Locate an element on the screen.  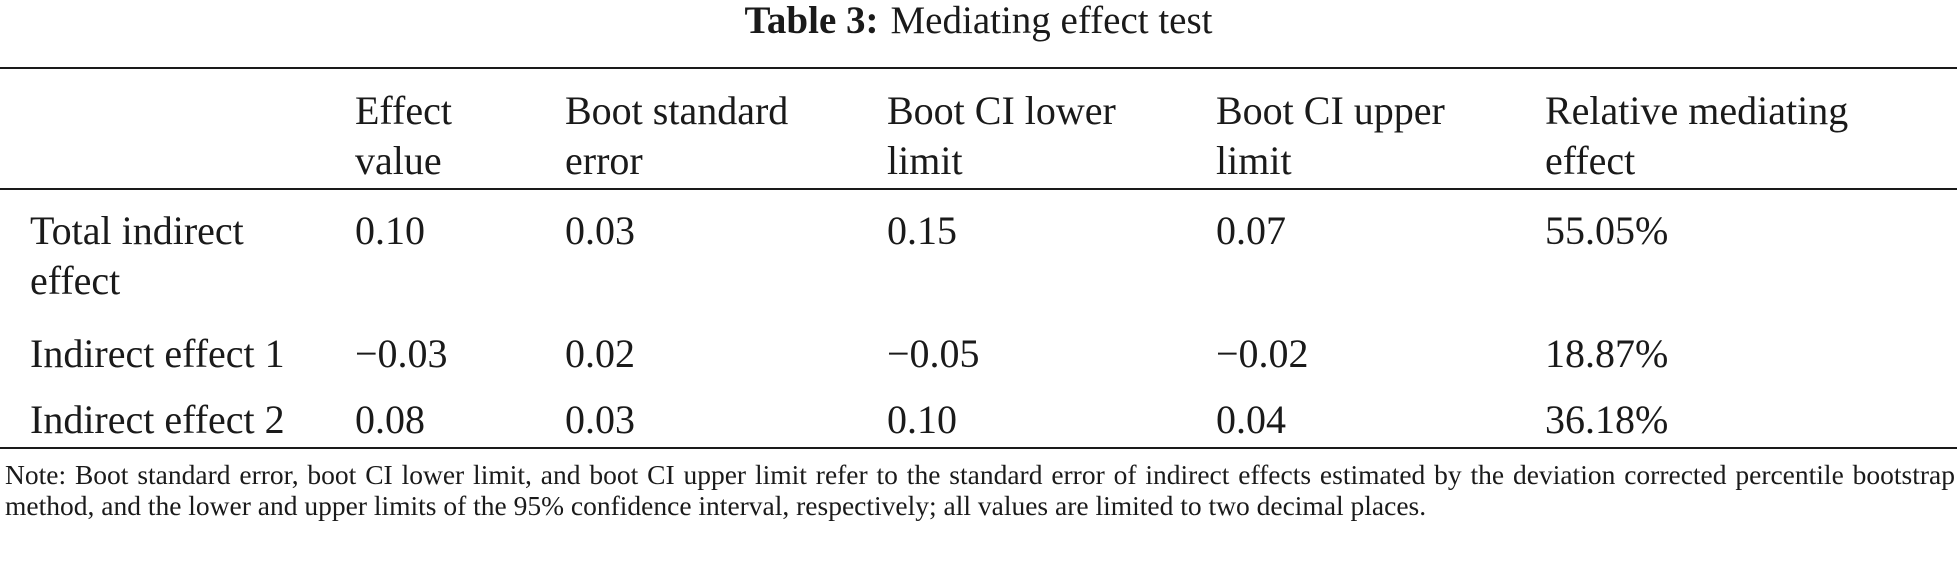
table-caption: Table 3: Mediating effect test is located at coordinates (978, 25).